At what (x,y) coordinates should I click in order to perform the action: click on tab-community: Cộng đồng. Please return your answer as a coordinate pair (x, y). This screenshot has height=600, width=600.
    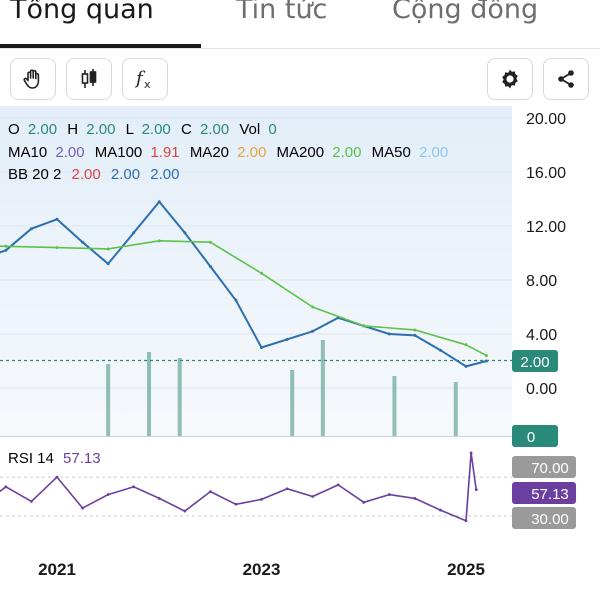
    Looking at the image, I should click on (465, 12).